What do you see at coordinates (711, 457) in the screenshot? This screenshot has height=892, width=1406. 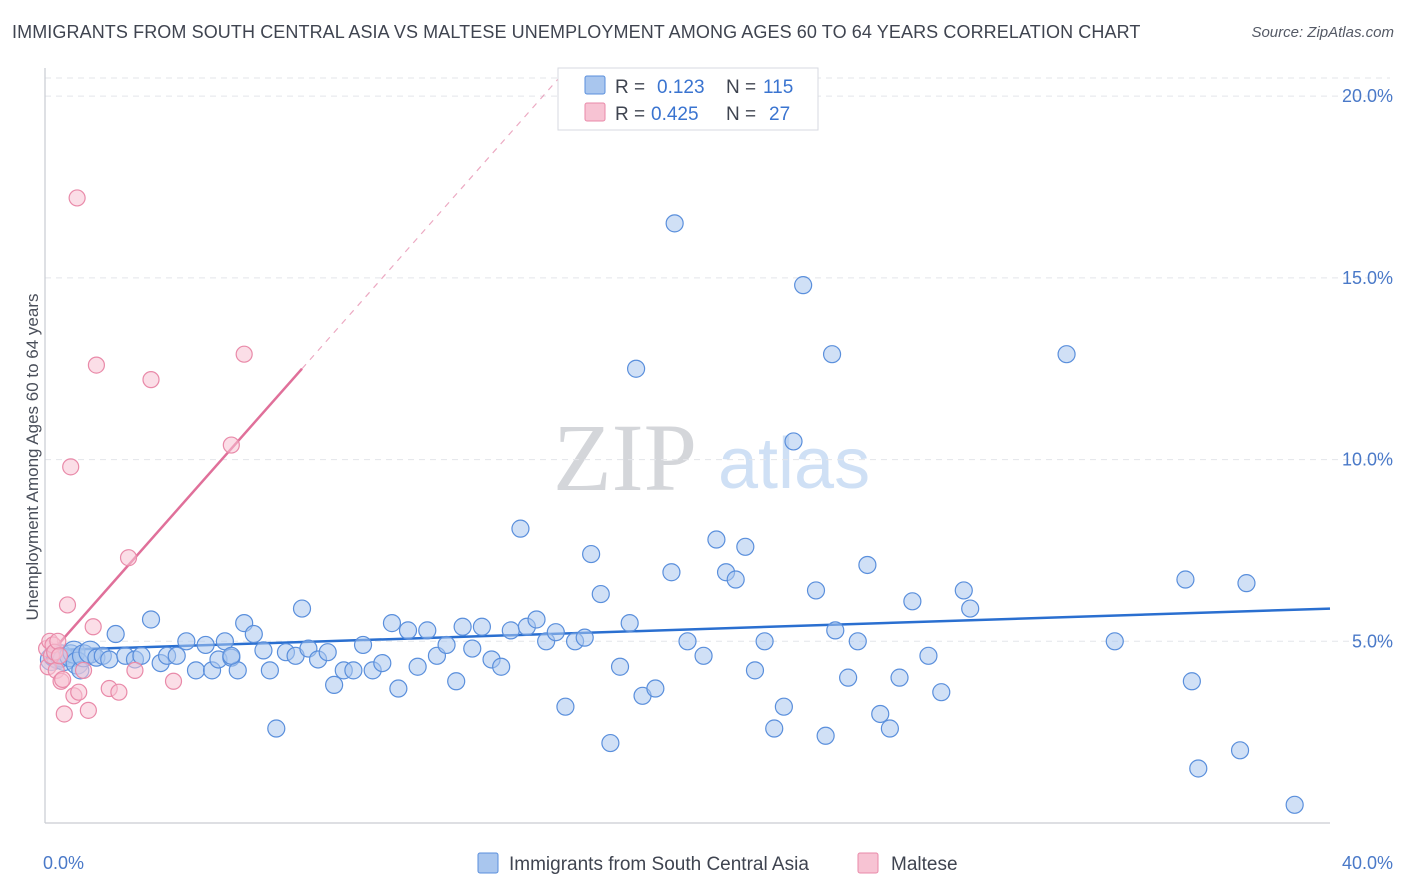 I see `watermark: ZIP atlas` at bounding box center [711, 457].